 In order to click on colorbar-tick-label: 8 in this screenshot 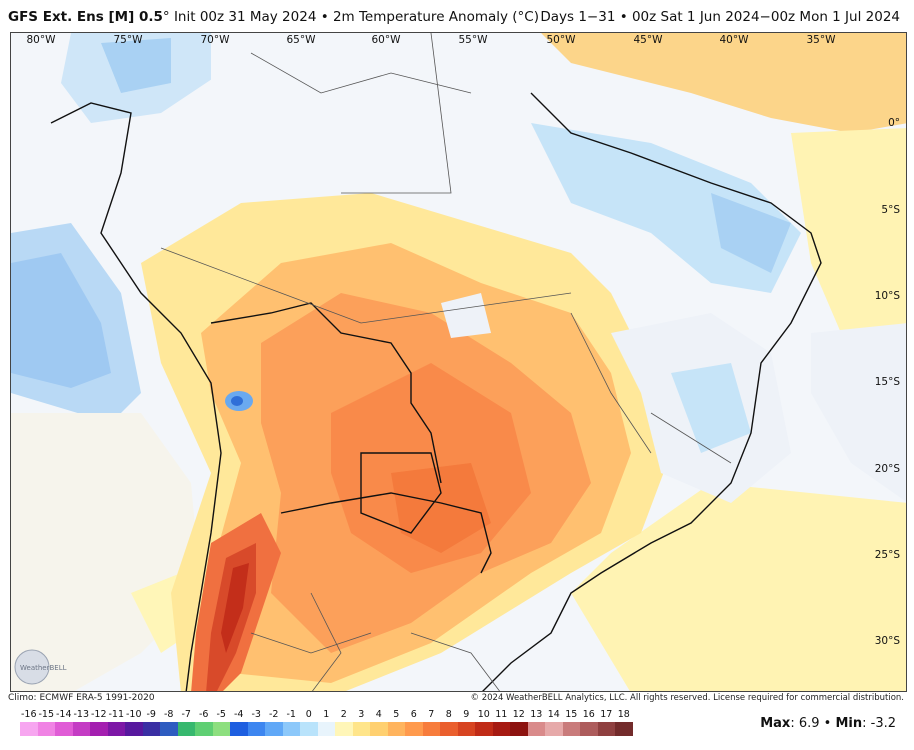, I will do `click(448, 714)`.